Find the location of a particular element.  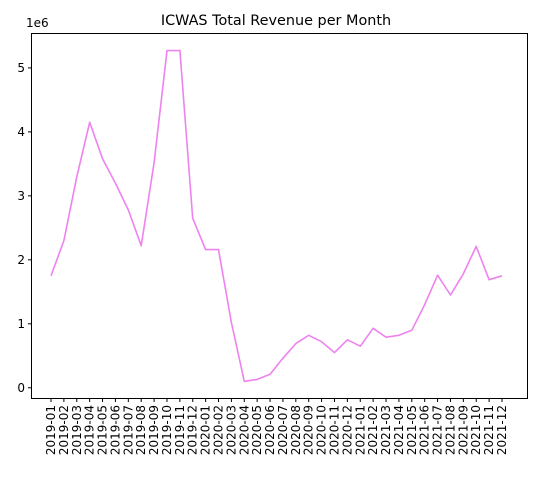

x-tick-label: 2020-07 is located at coordinates (283, 430).